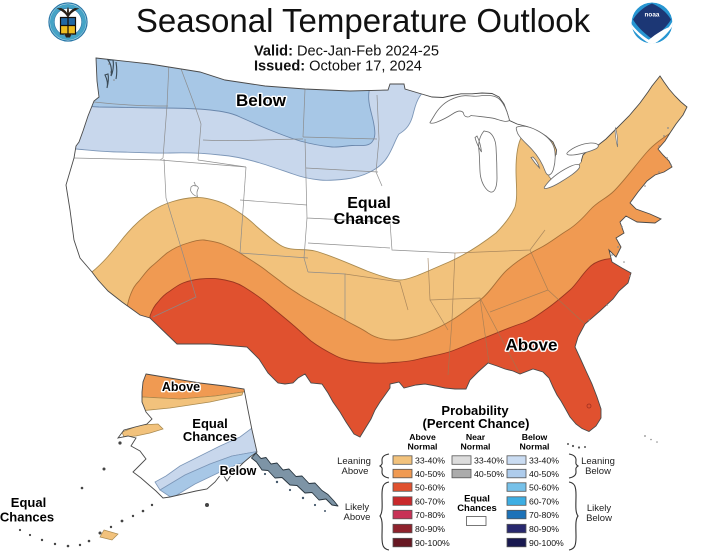  I want to click on svg-text: (Percent Chance), so click(476, 423).